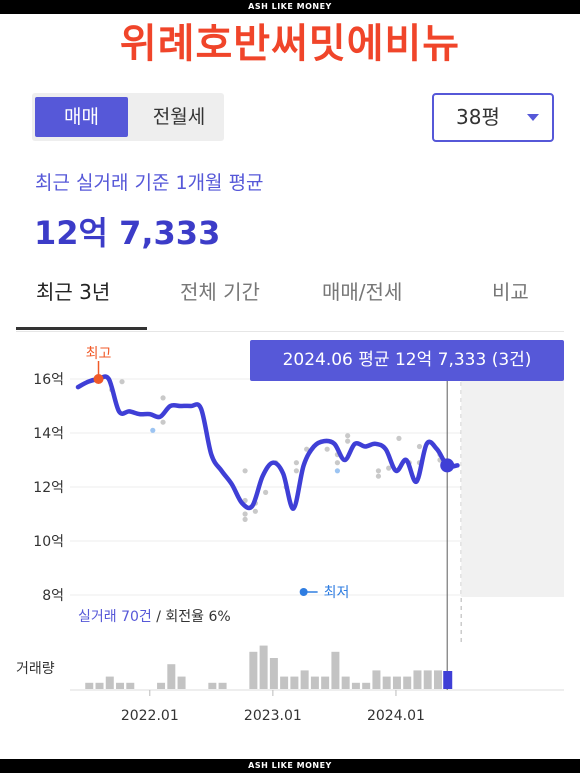 The image size is (580, 773). I want to click on y-tick-label: 12억, so click(48, 488).